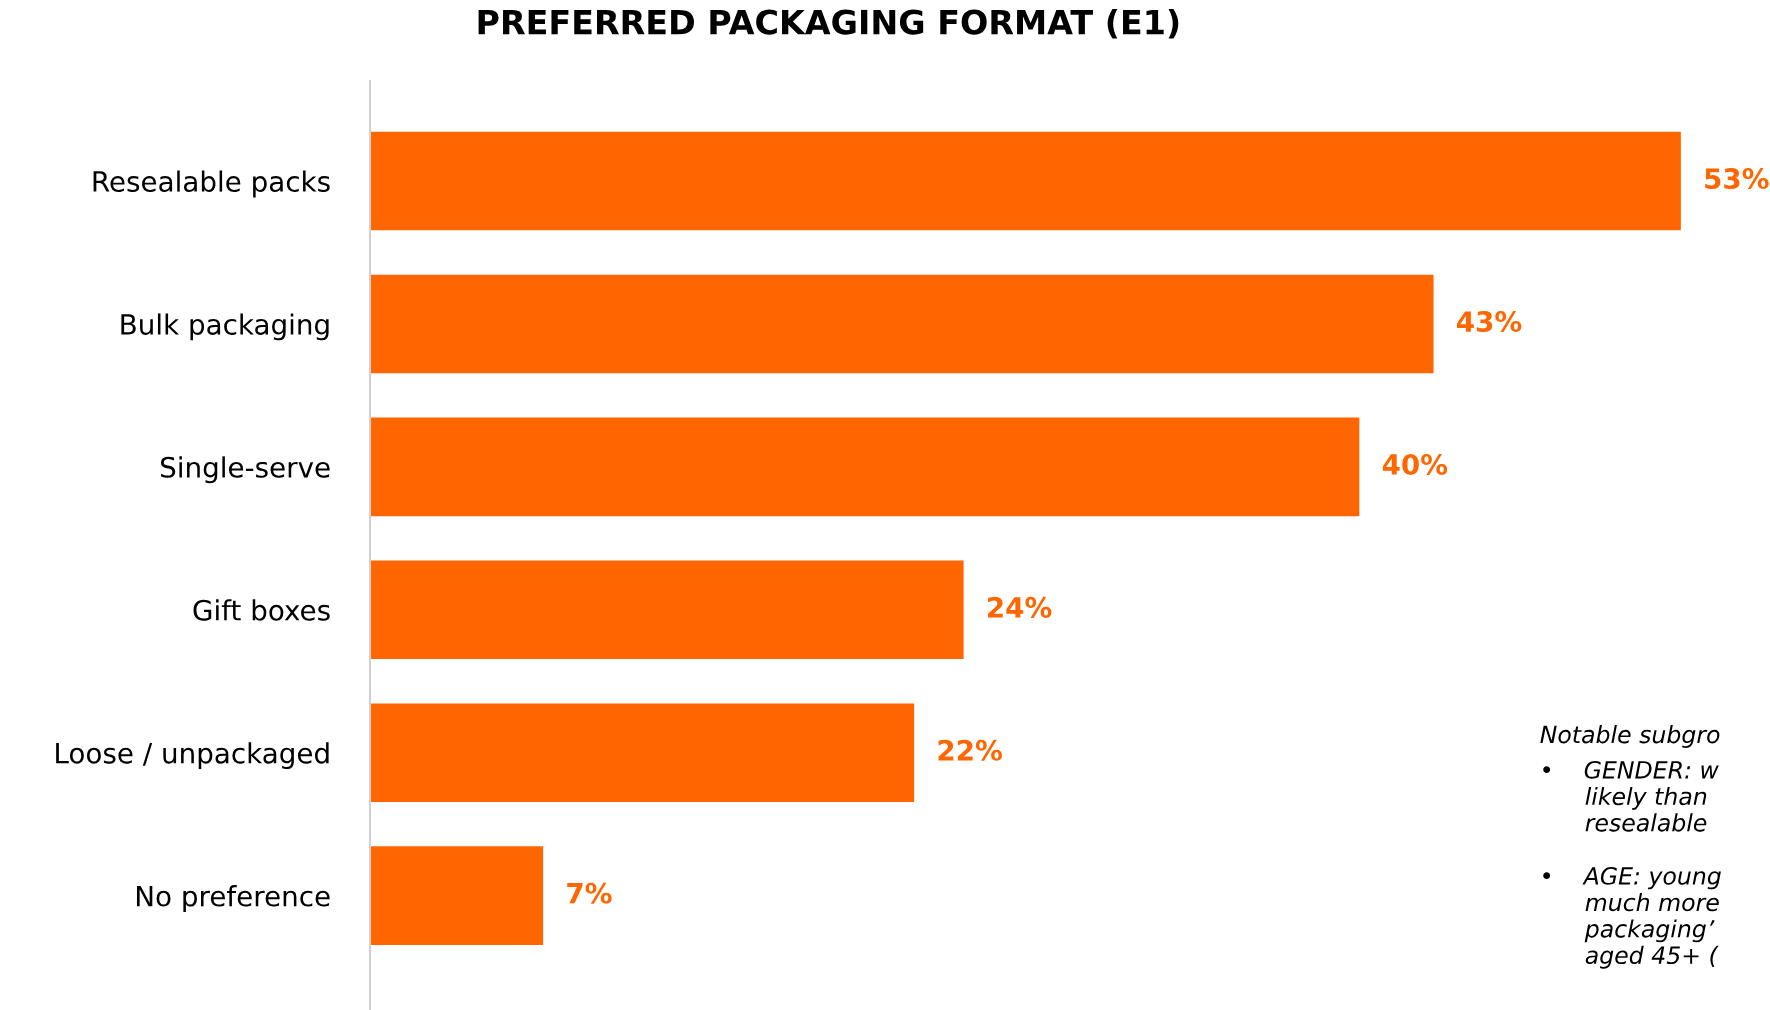  I want to click on y-tick-label: Bulk packaging, so click(225, 327).